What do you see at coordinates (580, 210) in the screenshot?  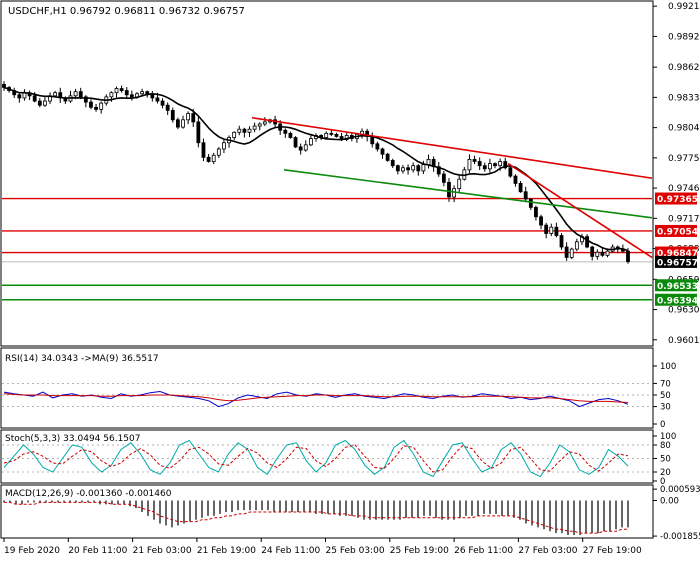 I see `trendline-red-steep` at bounding box center [580, 210].